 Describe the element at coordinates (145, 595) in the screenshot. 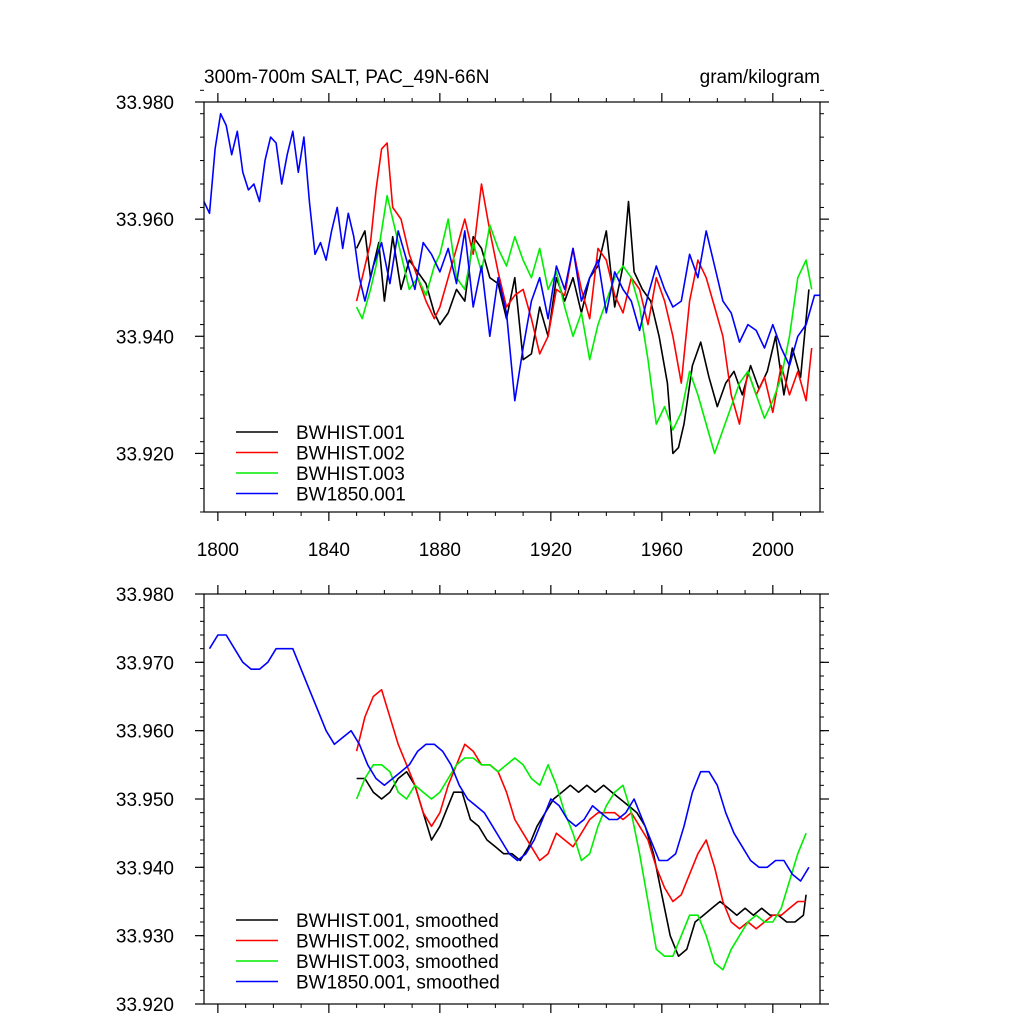

I see `bottom-y-tick-label: 33.980` at that location.